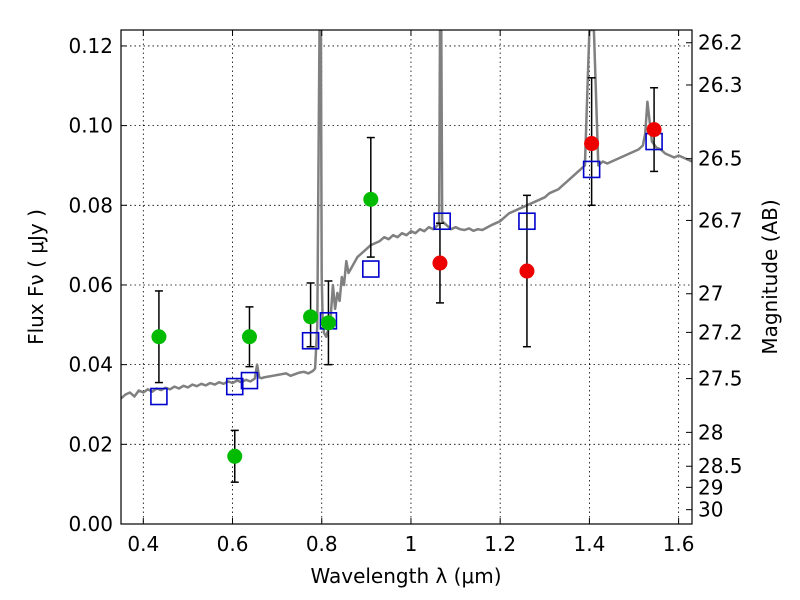  What do you see at coordinates (90, 46) in the screenshot?
I see `y-tick-label: 0.12` at bounding box center [90, 46].